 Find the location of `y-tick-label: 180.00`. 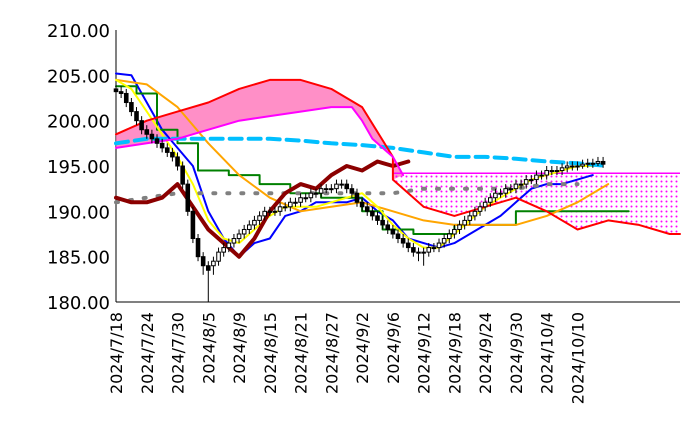

y-tick-label: 180.00 is located at coordinates (78, 303).